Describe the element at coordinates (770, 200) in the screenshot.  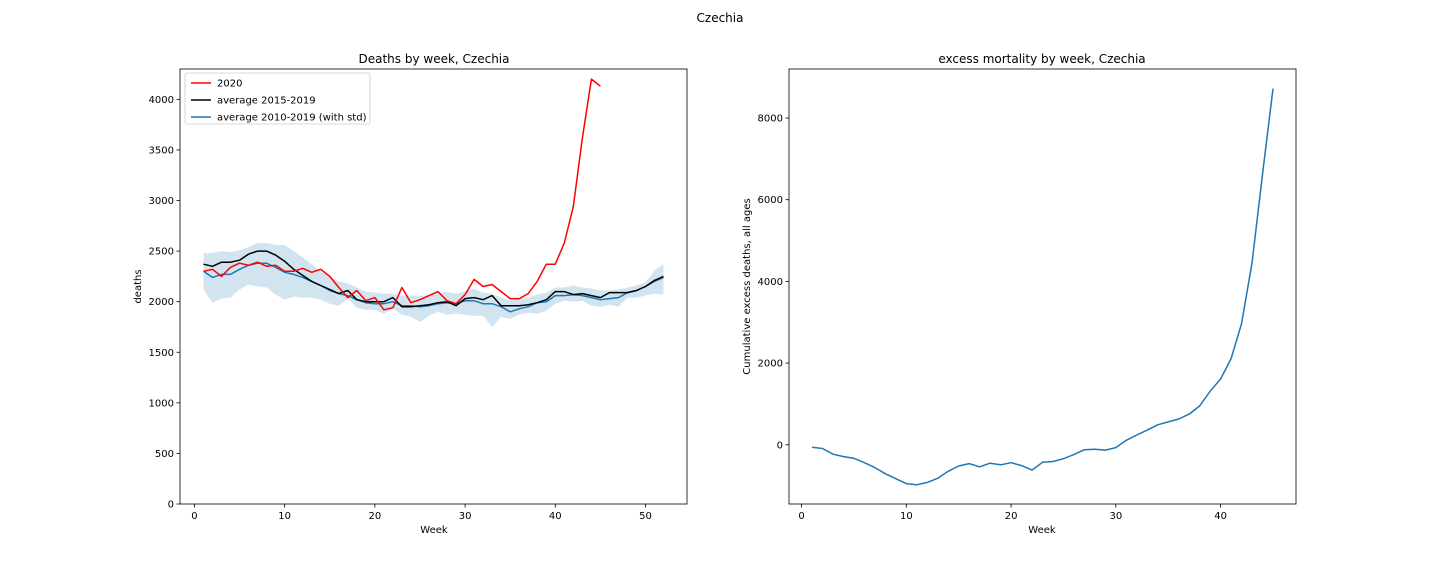
I see `y-tick-label: 6000` at that location.